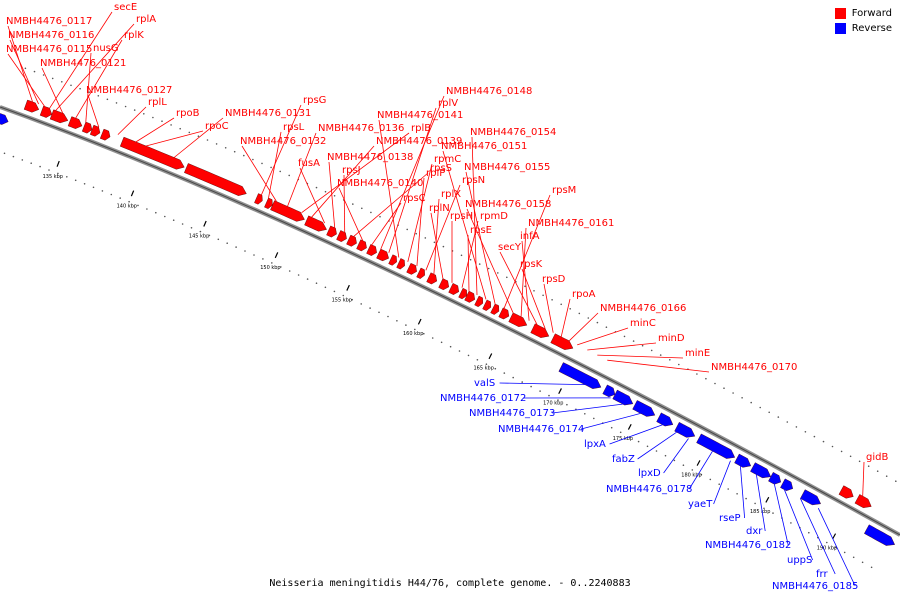 This screenshot has width=900, height=600. Describe the element at coordinates (127, 206) in the screenshot. I see `kbp-tick-label: 140 kbp` at that location.